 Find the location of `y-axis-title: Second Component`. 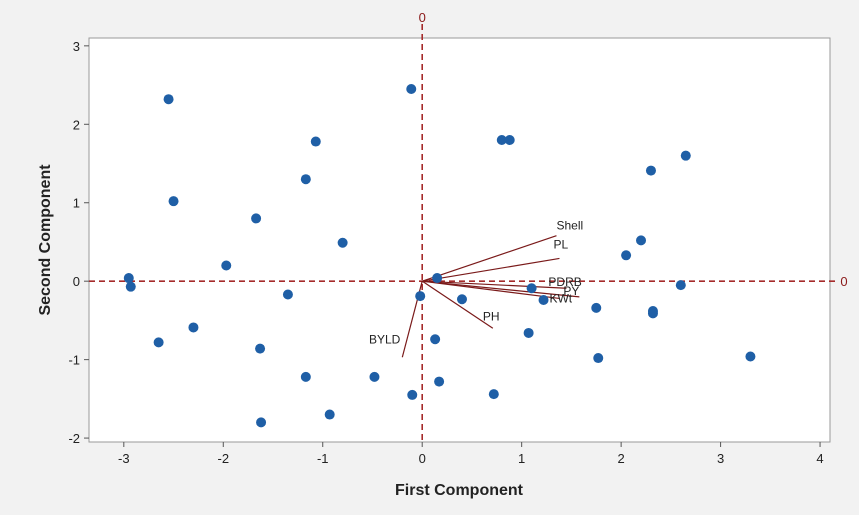

y-axis-title: Second Component is located at coordinates (45, 240).